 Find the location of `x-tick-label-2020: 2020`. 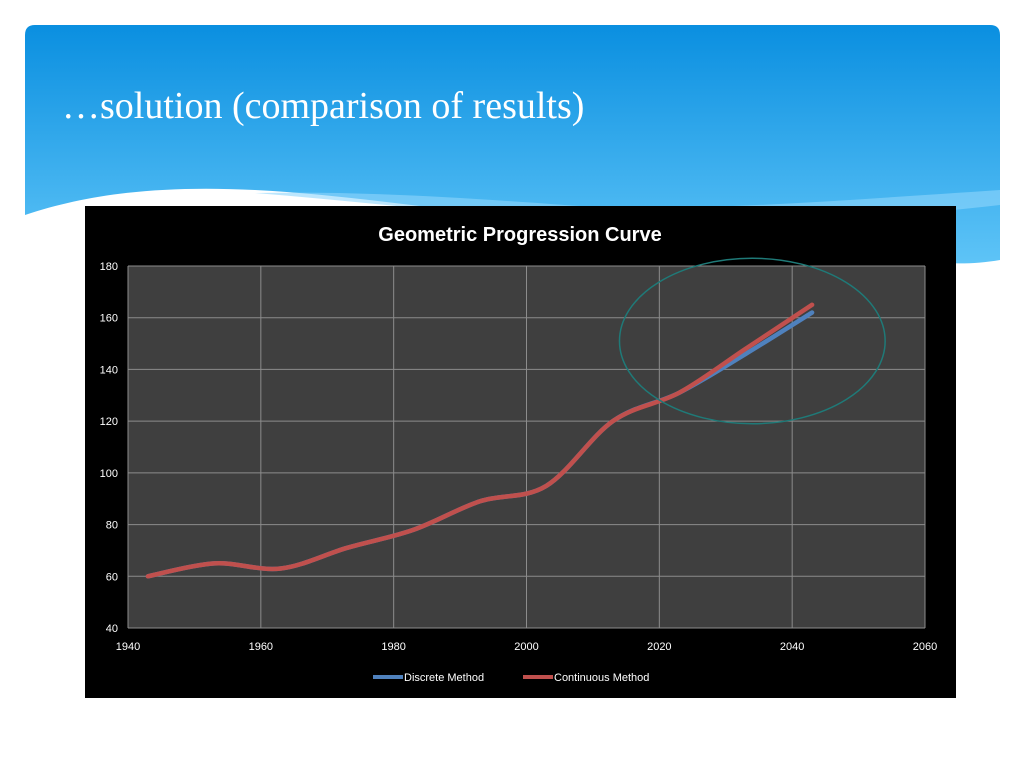

x-tick-label-2020: 2020 is located at coordinates (659, 647).